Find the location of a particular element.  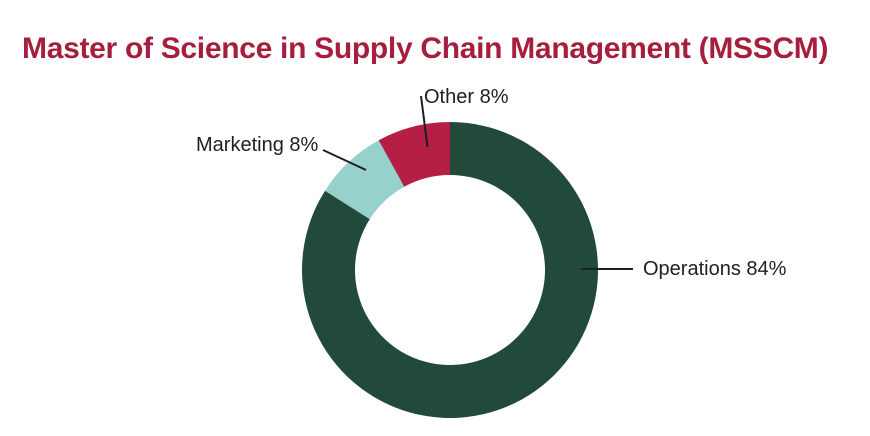

callout-line-marketing is located at coordinates (344, 160).